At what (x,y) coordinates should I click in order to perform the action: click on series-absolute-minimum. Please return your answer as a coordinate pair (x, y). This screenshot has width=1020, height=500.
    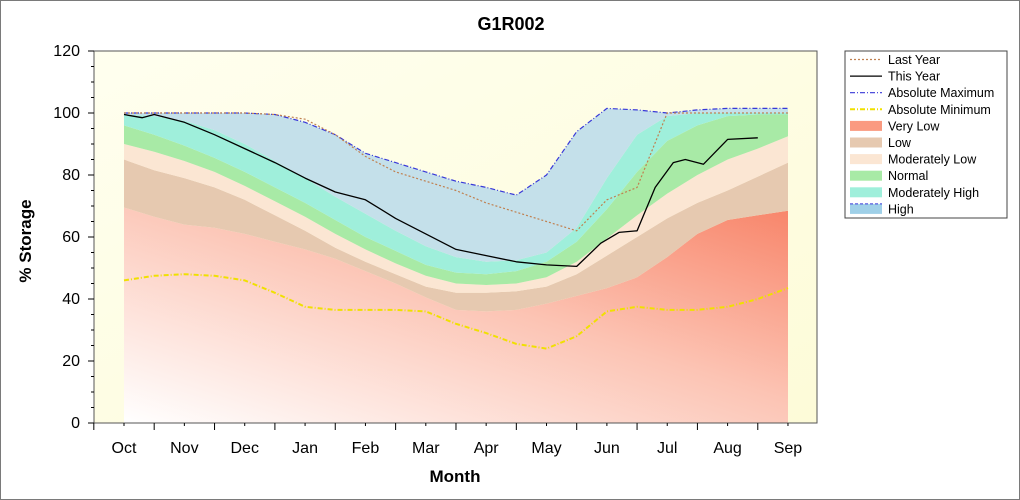
    Looking at the image, I should click on (456, 311).